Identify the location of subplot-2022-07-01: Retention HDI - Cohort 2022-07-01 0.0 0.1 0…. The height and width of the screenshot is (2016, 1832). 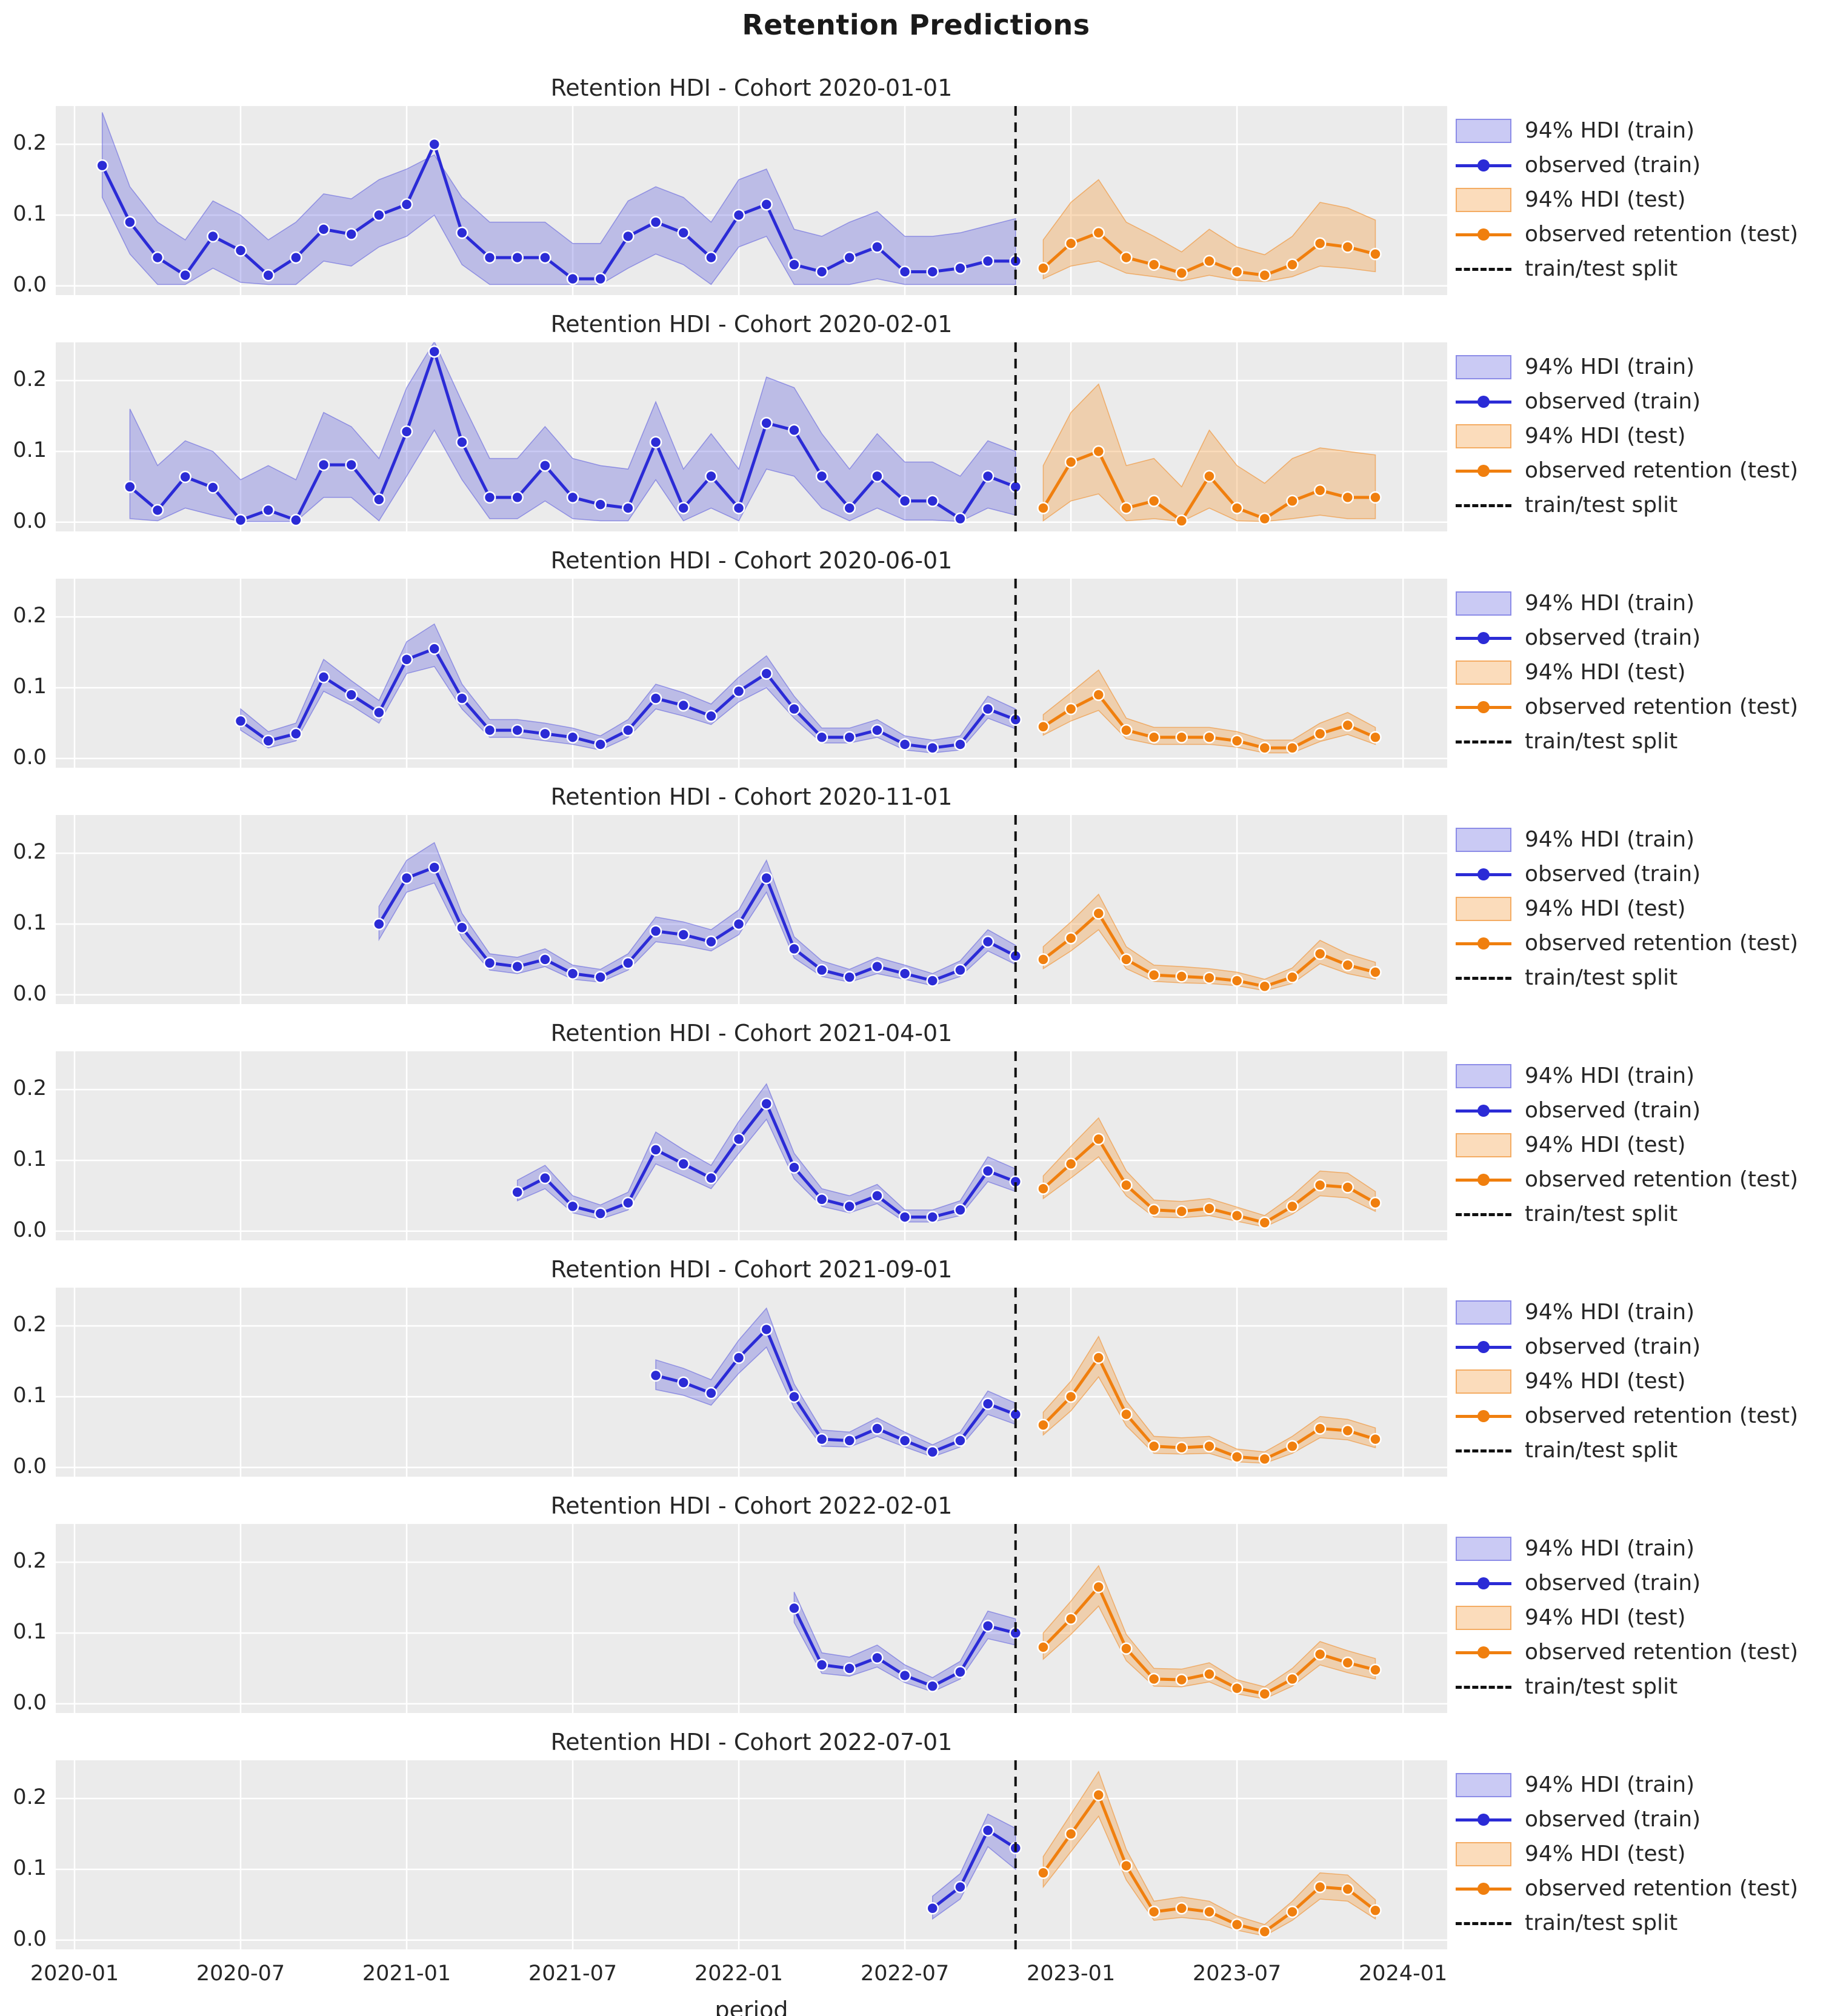
(916, 1872).